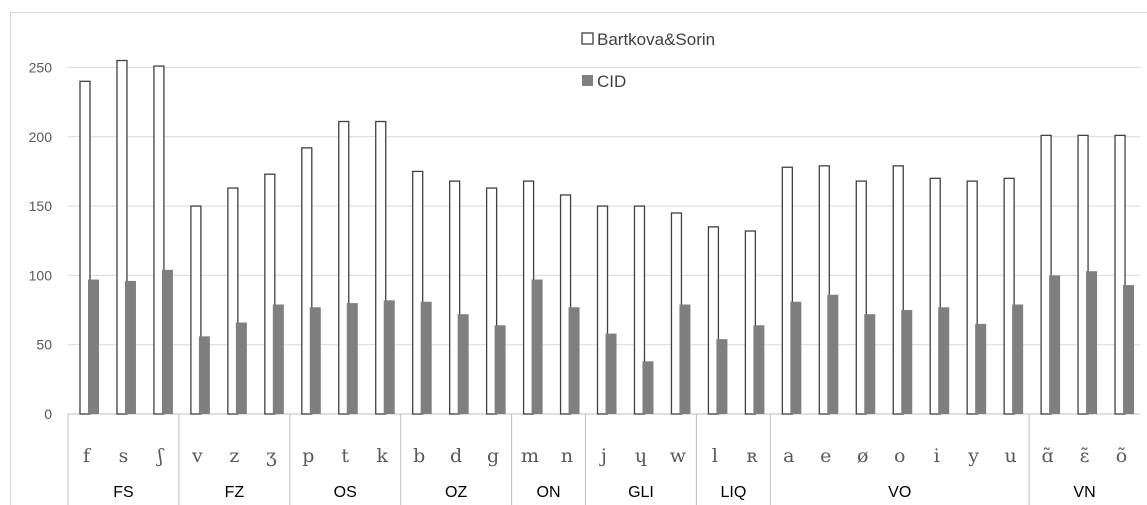 This screenshot has height=505, width=1147. I want to click on x-group-label: LIQ, so click(733, 492).